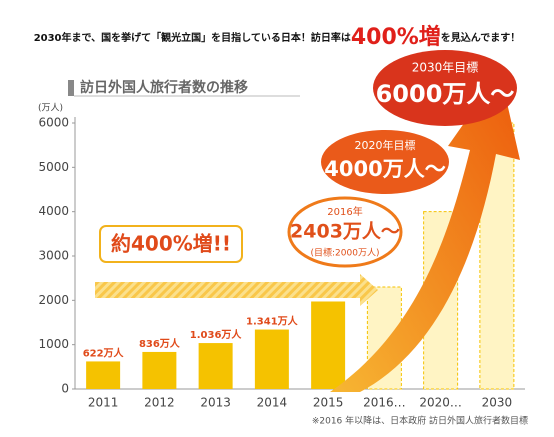  Describe the element at coordinates (216, 334) in the screenshot. I see `value-label: 1.036万人` at that location.